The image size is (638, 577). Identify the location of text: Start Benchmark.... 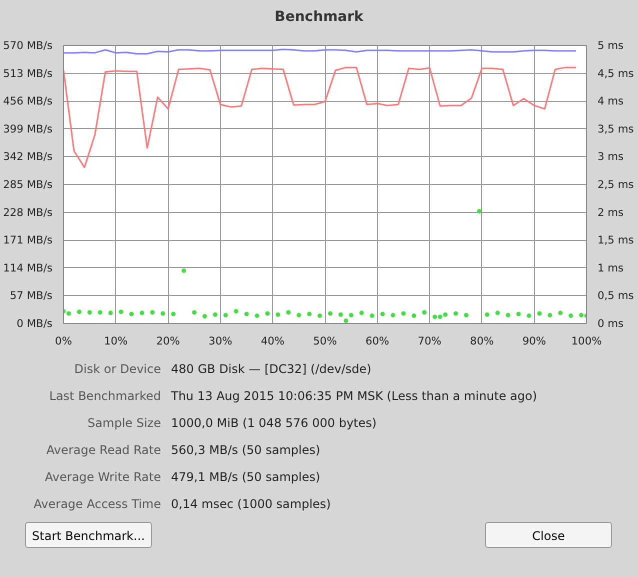
(88, 535).